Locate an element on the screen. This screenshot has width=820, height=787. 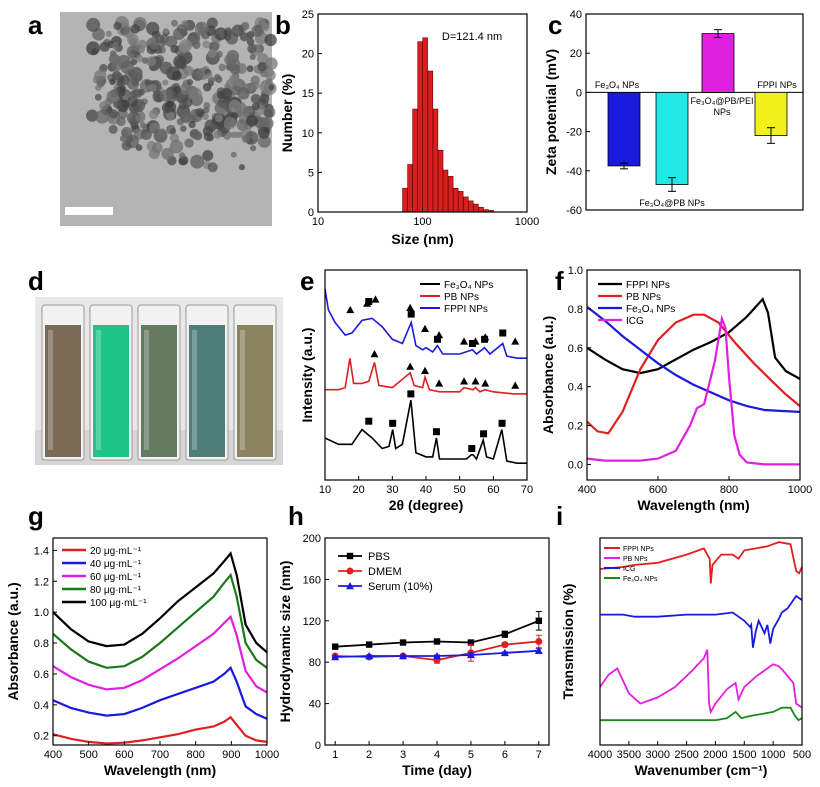
panel-i is located at coordinates (701, 631).